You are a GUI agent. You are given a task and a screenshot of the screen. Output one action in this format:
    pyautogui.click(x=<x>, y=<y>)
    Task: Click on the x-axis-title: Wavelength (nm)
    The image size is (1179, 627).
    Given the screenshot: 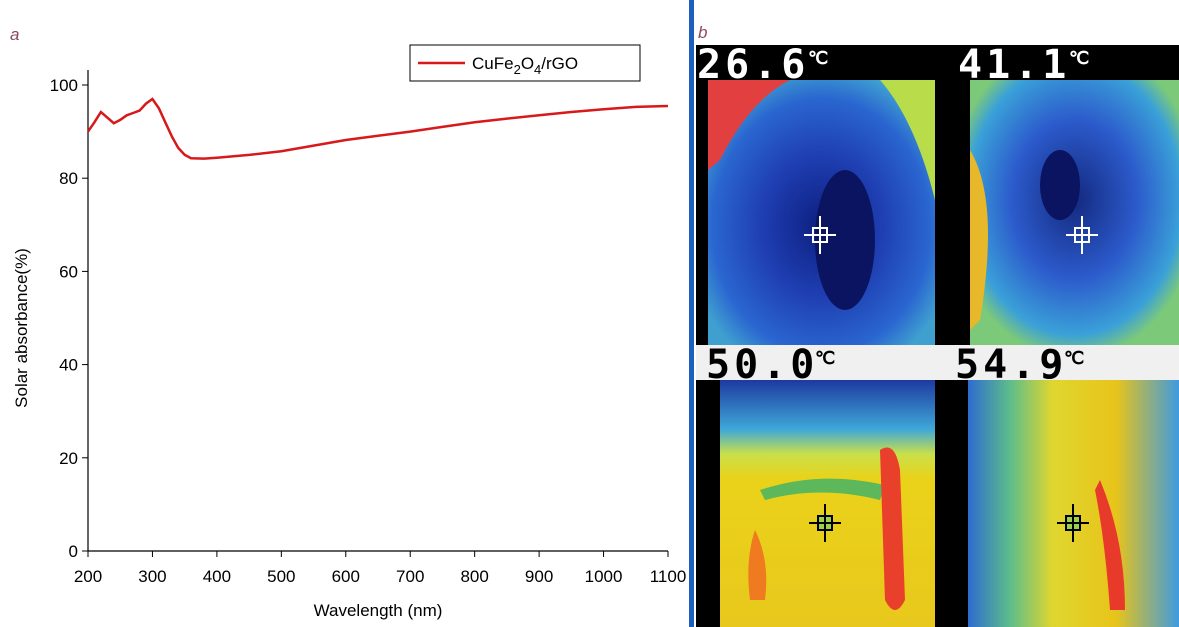 What is the action you would take?
    pyautogui.click(x=378, y=610)
    